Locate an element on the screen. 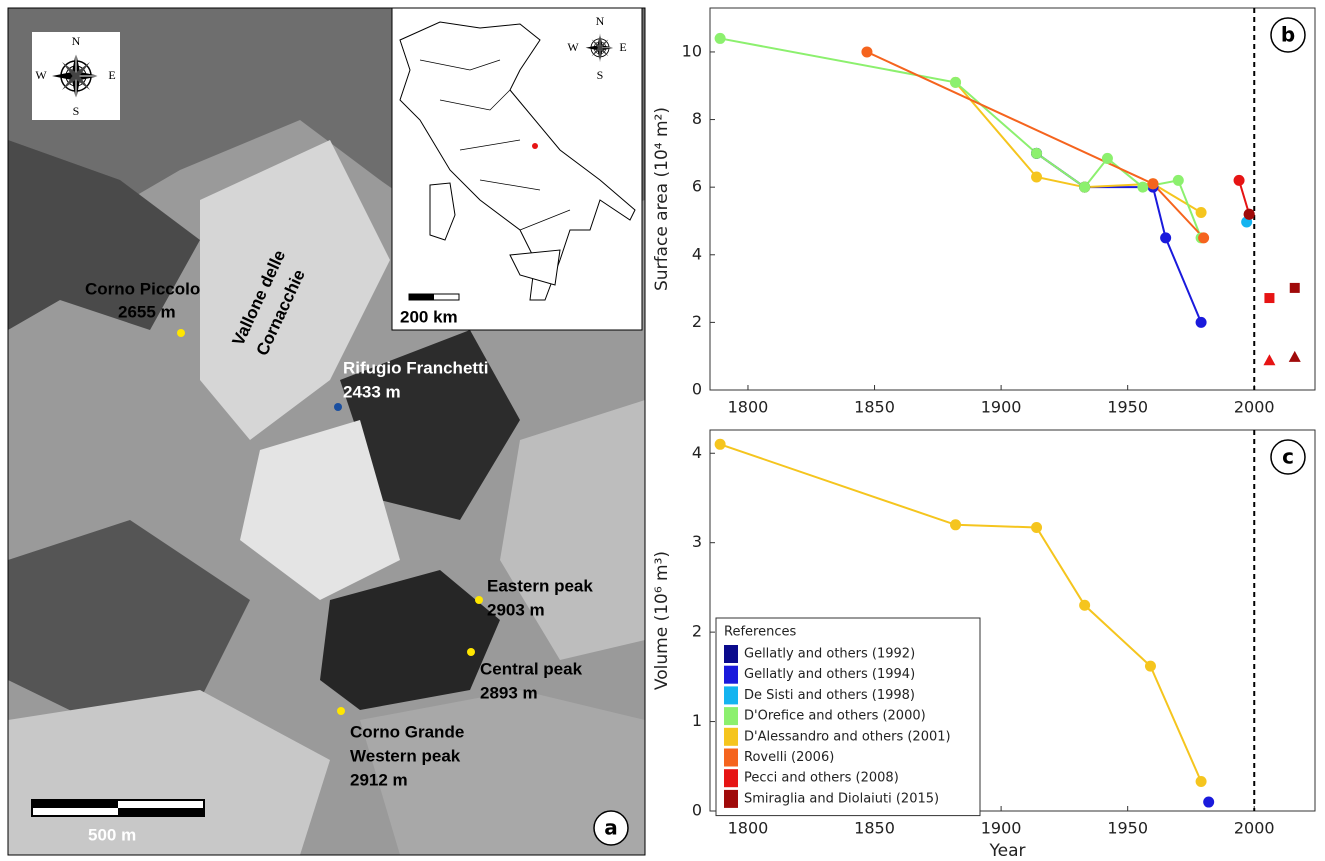  legend-label: Pecci and others (2008) is located at coordinates (821, 778).